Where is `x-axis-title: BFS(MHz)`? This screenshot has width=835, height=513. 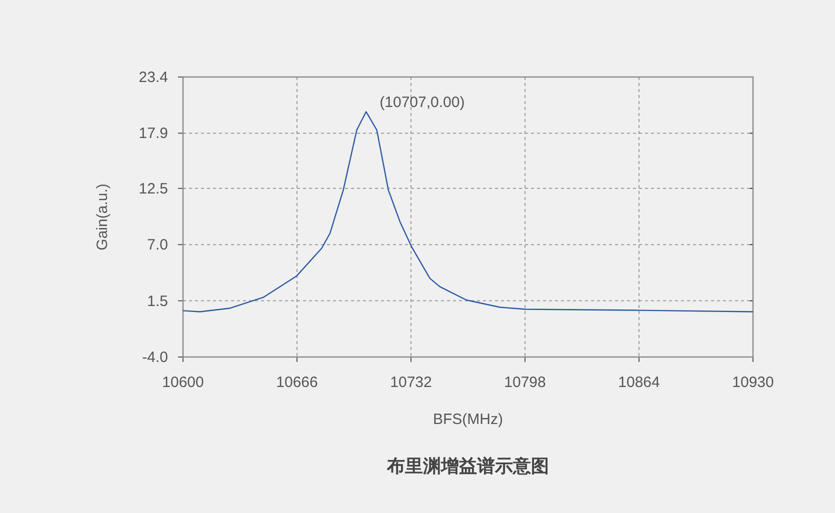
x-axis-title: BFS(MHz) is located at coordinates (468, 419).